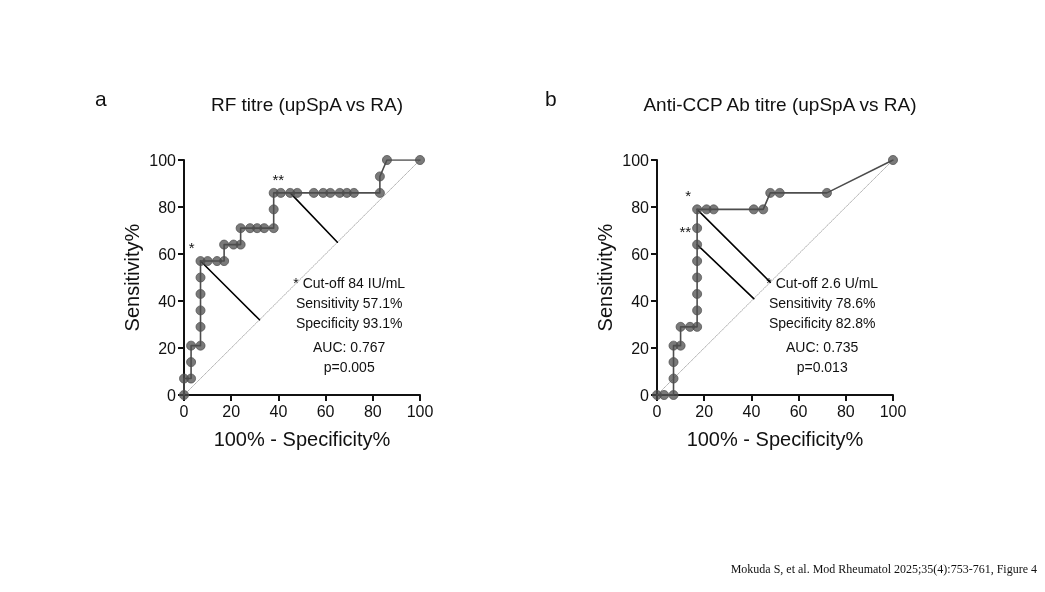 The height and width of the screenshot is (592, 1045). Describe the element at coordinates (822, 303) in the screenshot. I see `annotation: Sensitivity 78.6%` at that location.